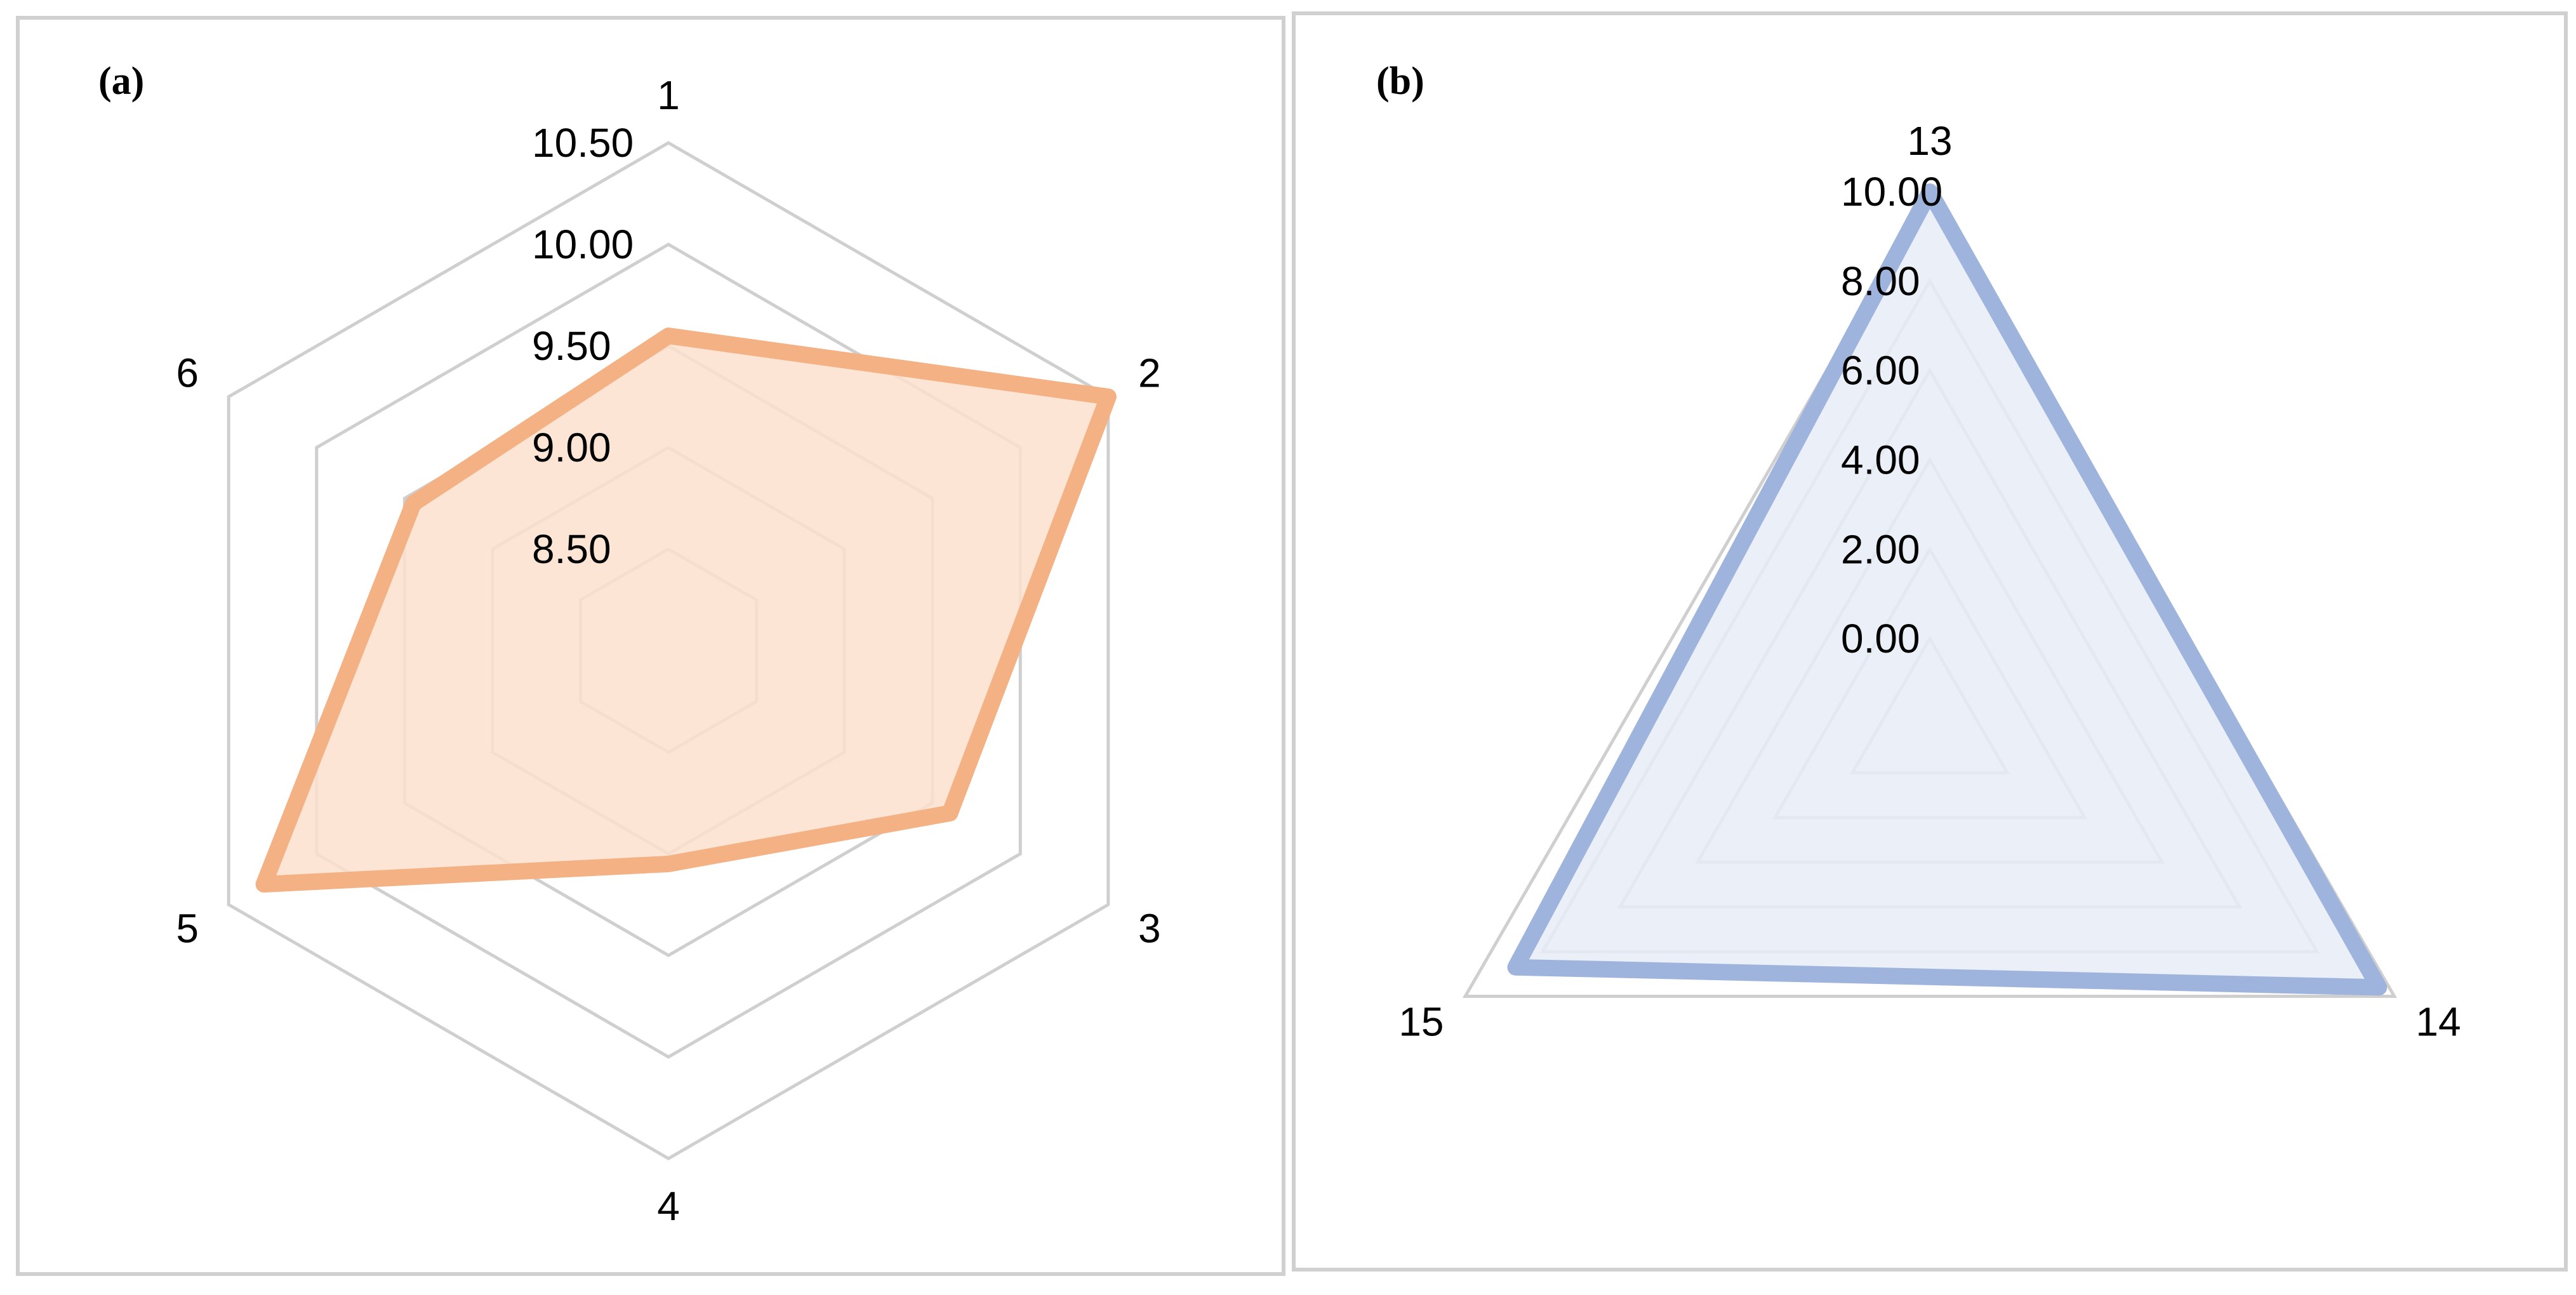 This screenshot has height=1295, width=2576. I want to click on panel-label-b: (b), so click(1400, 81).